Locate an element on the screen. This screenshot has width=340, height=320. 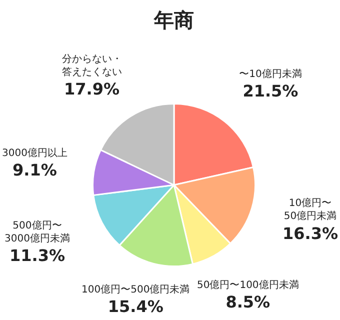
data-label: 17.9% is located at coordinates (92, 89).